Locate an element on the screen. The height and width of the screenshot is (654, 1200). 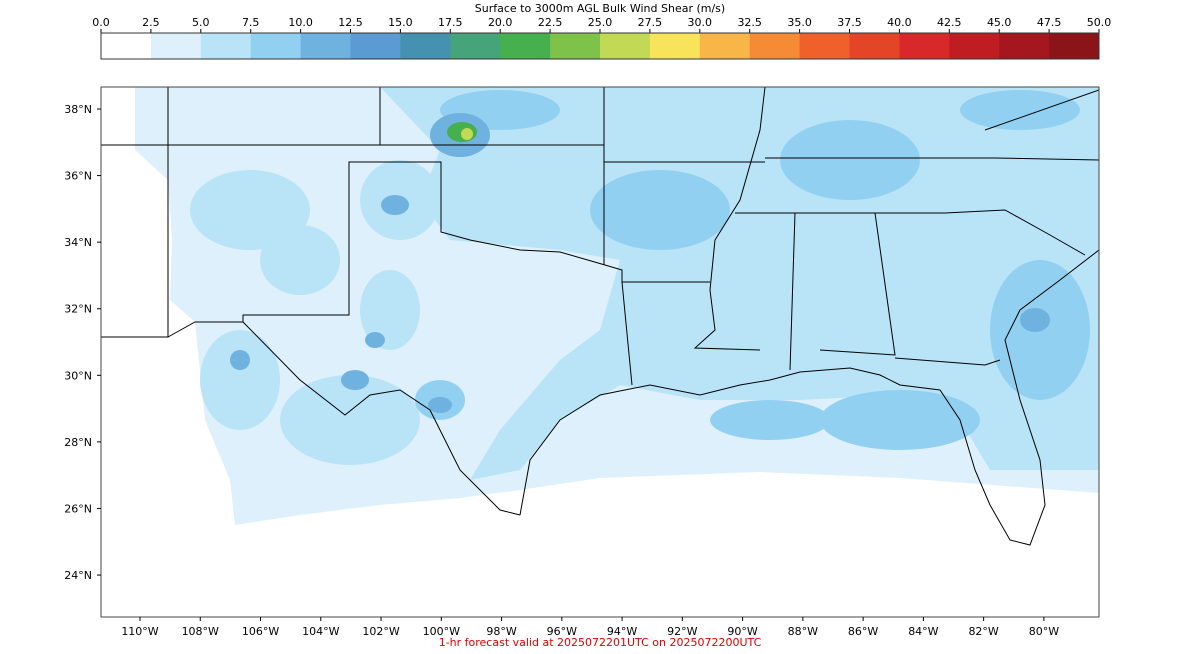
colorbar-tick-label: 12.5 is located at coordinates (350, 22).